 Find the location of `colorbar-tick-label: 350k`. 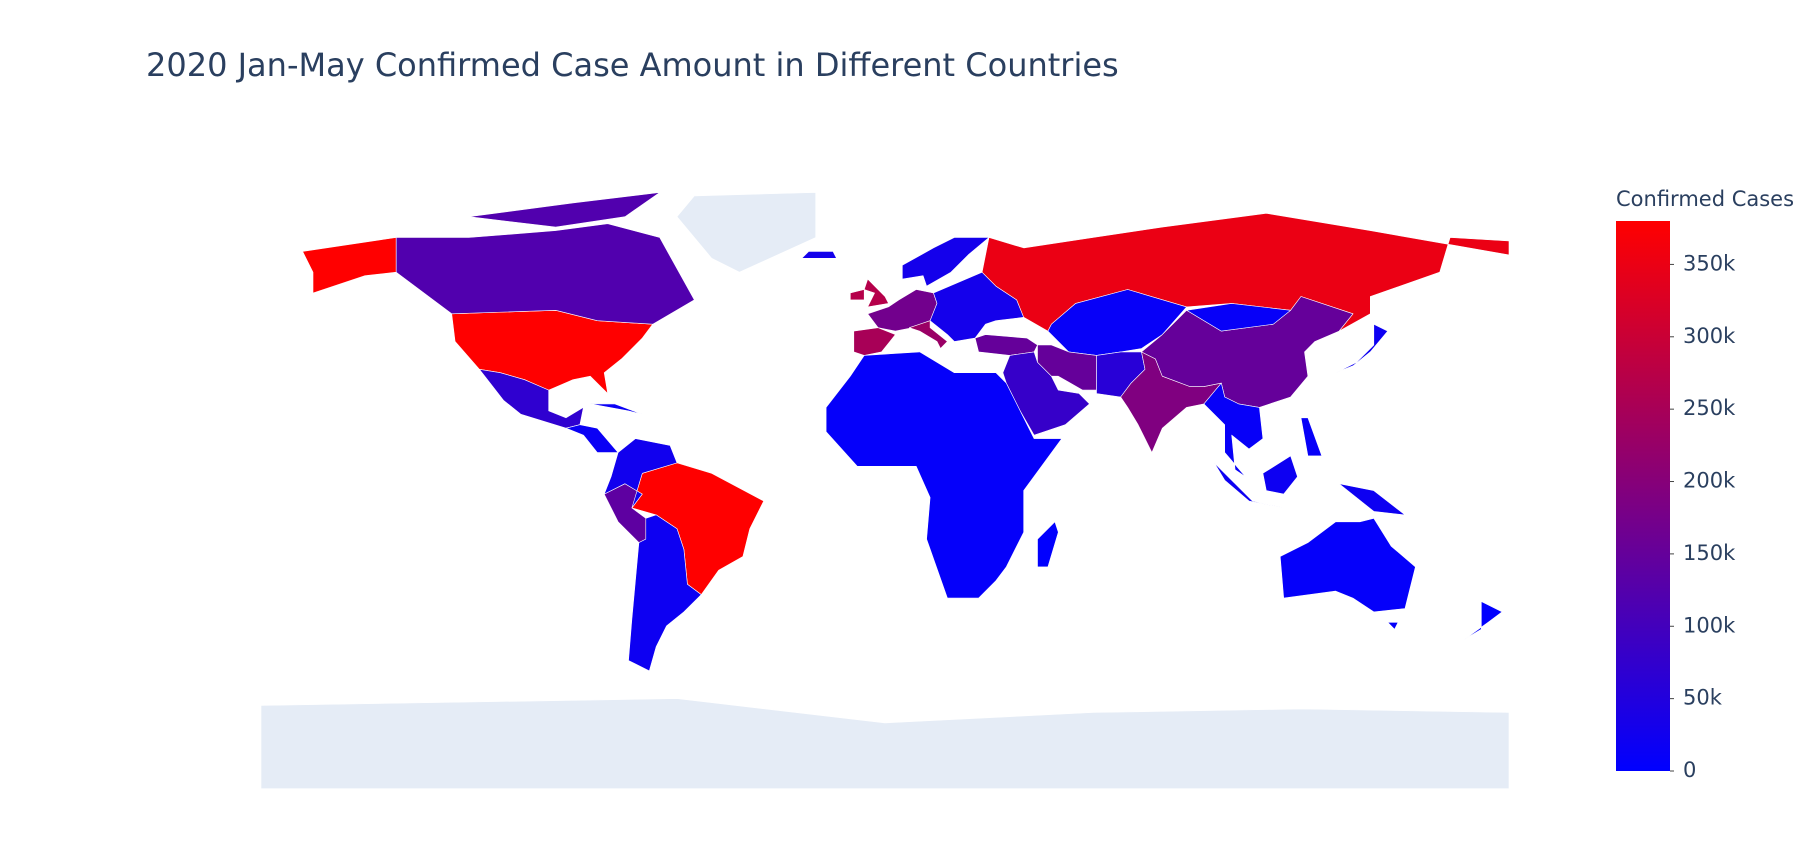

colorbar-tick-label: 350k is located at coordinates (1709, 263).